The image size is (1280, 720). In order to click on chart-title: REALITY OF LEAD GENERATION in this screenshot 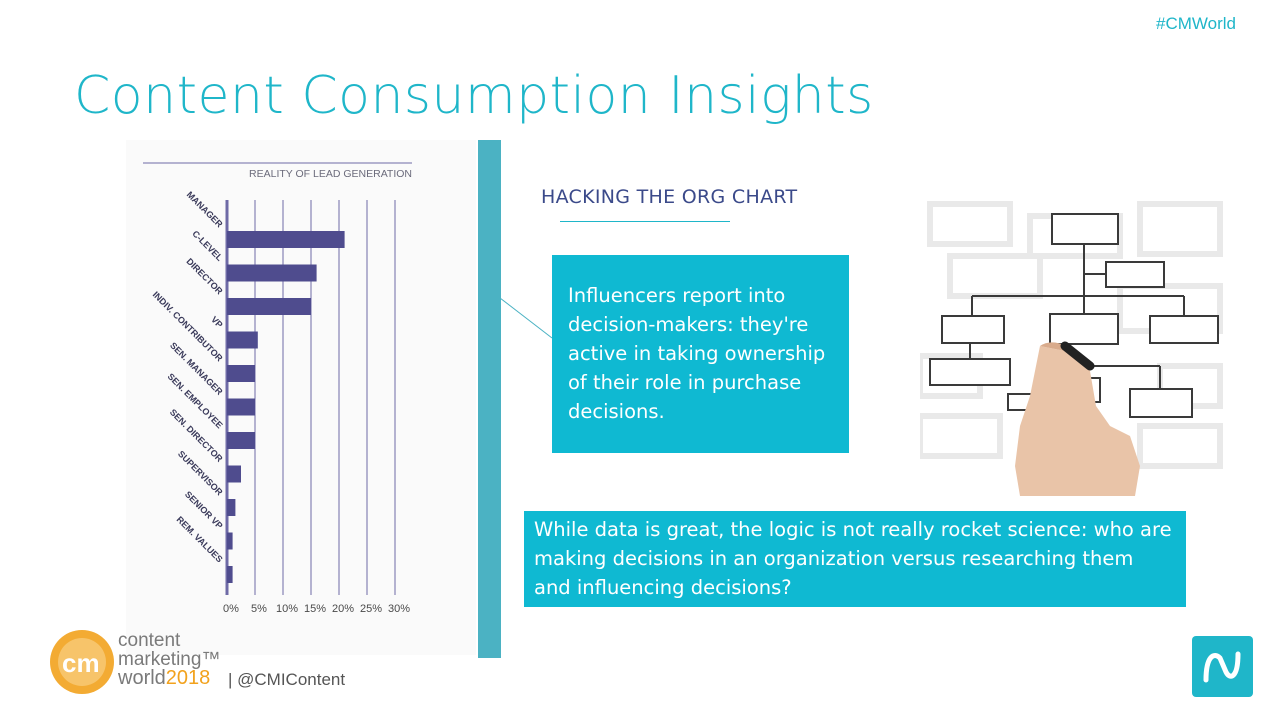, I will do `click(330, 174)`.